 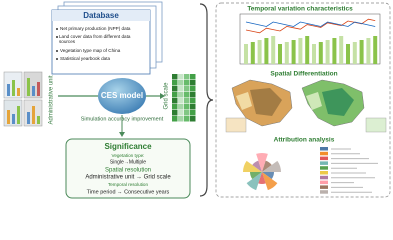 I want to click on section-text: Administrative unit → Grid scale, so click(x=128, y=178).